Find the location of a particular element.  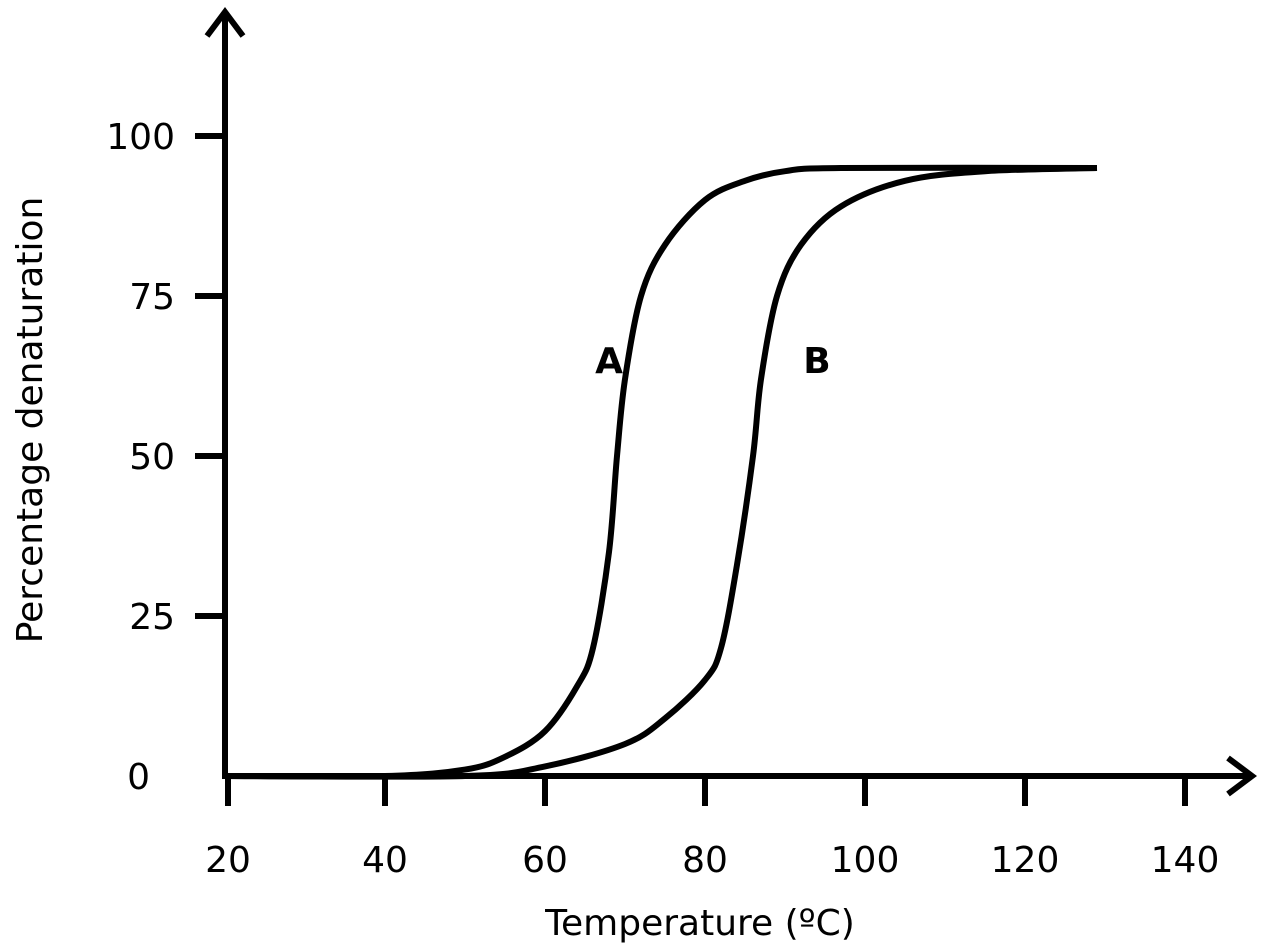

x-tick-label: 80 is located at coordinates (705, 860).